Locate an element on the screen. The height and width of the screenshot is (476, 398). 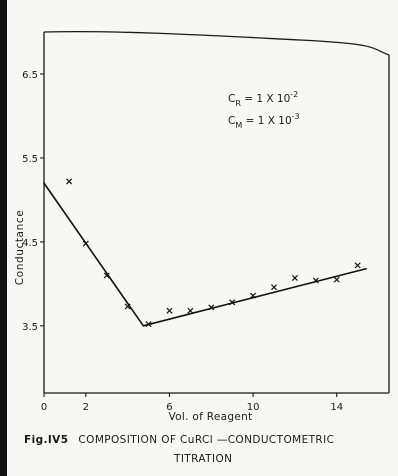
y-tick-label-4.5: 4.5 is located at coordinates (30, 243).